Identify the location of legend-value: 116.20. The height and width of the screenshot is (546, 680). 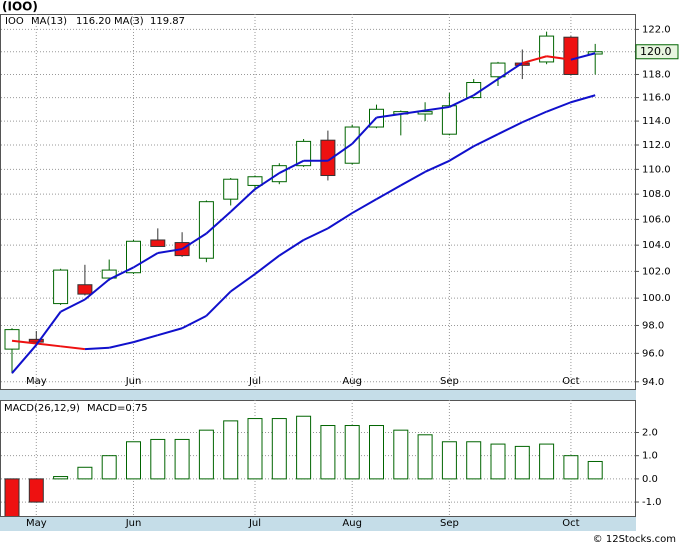
(93, 21).